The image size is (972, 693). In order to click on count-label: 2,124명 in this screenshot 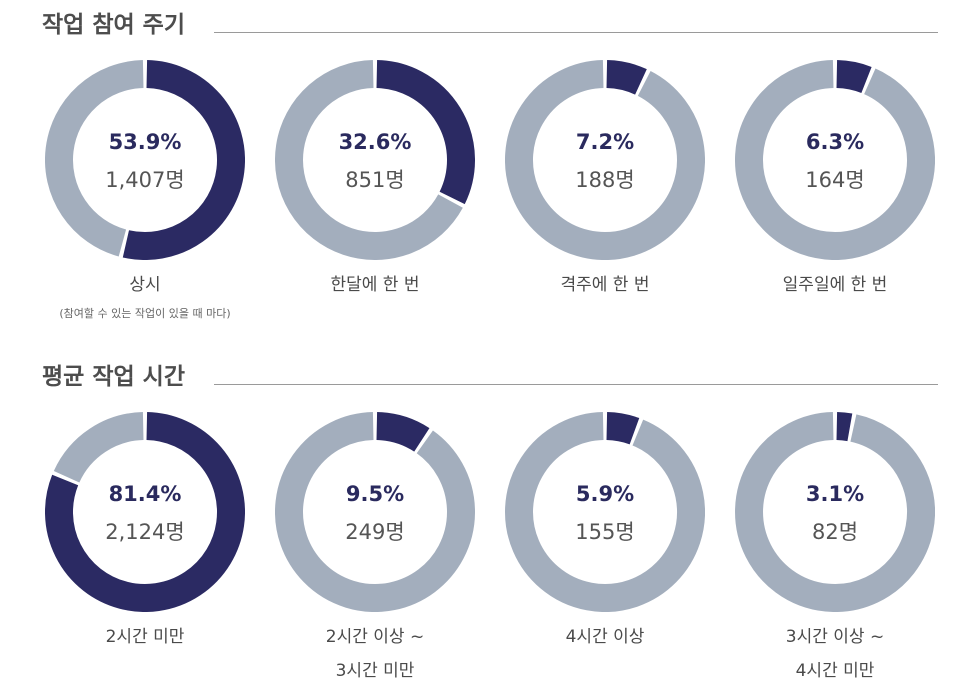, I will do `click(145, 532)`.